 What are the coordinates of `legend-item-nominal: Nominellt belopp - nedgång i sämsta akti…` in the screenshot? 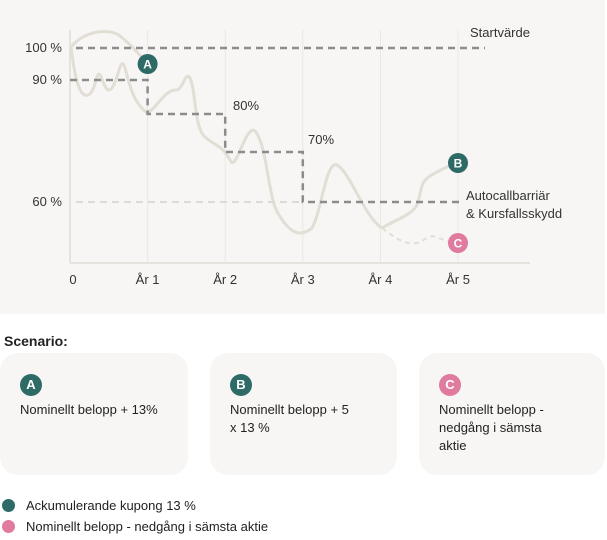 It's located at (135, 526).